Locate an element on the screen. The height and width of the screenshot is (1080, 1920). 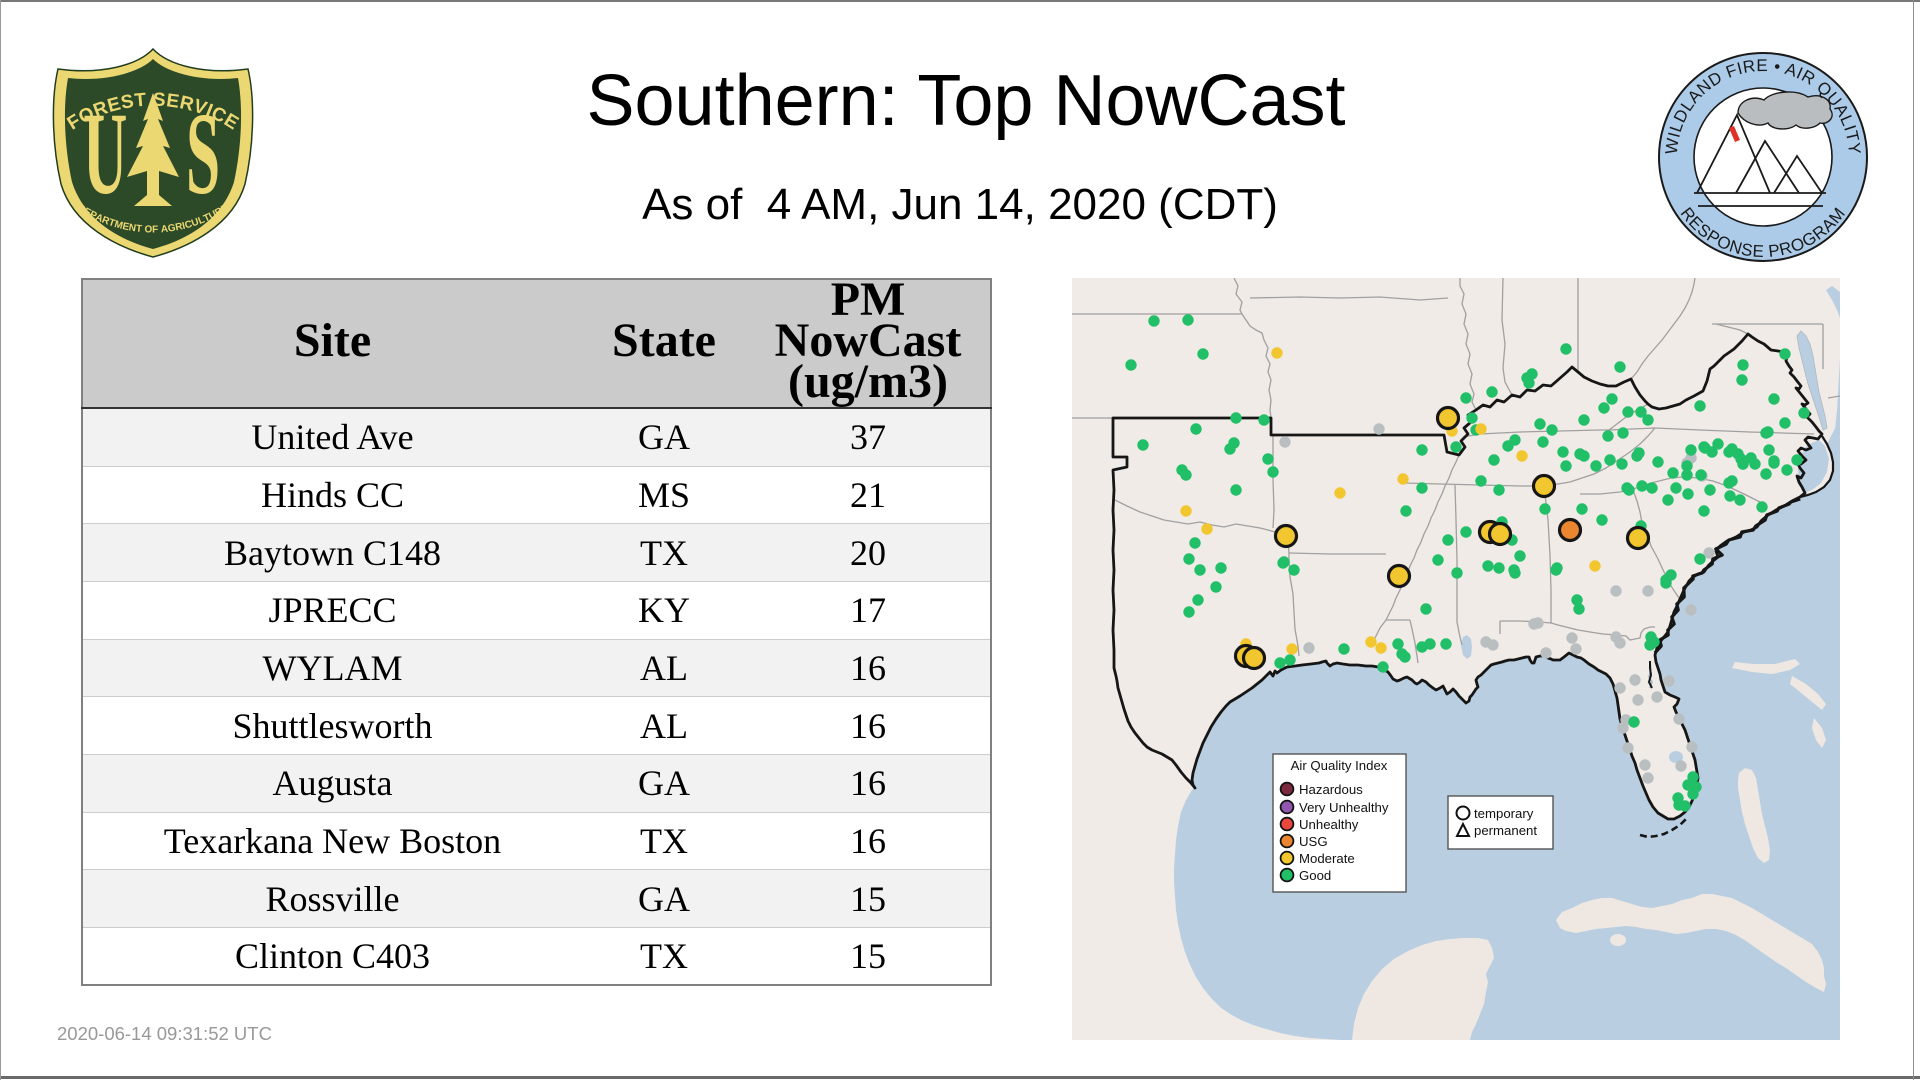
svg-text: Air Quality Index is located at coordinates (1339, 765).